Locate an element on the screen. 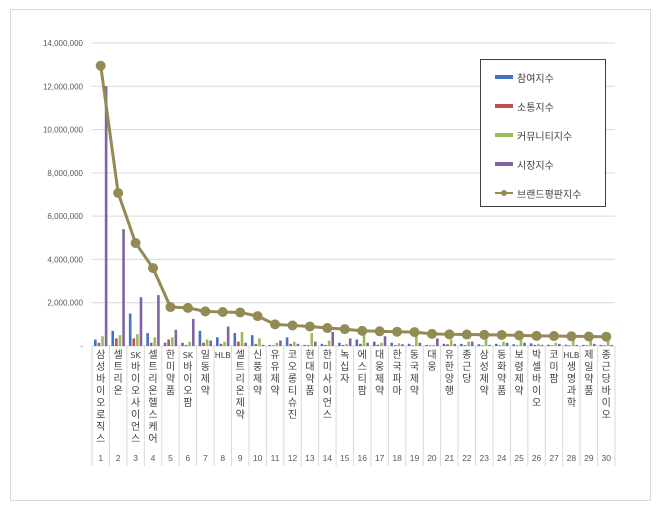 The height and width of the screenshot is (510, 660). legend-label: 시장지수 is located at coordinates (535, 166).